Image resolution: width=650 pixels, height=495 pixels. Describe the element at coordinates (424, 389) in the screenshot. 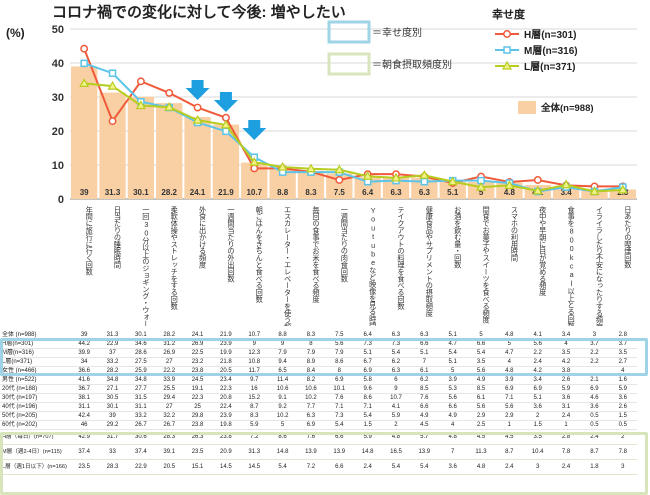

I see `table-cell: 8.5` at that location.